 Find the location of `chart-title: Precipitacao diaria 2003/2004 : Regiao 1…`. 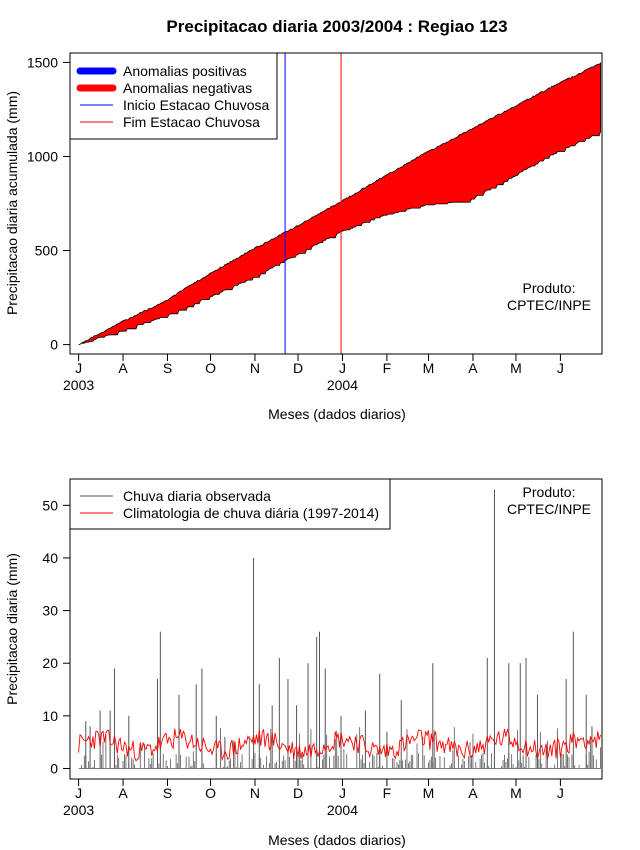

chart-title: Precipitacao diaria 2003/2004 : Regiao 1… is located at coordinates (336, 26).